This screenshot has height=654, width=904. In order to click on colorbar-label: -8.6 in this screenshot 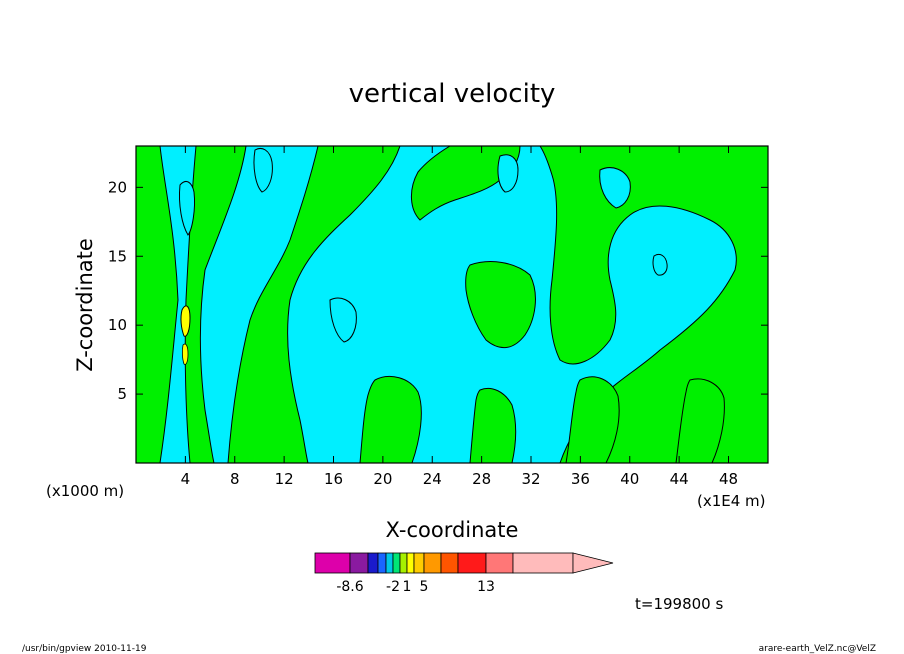, I will do `click(349, 587)`.